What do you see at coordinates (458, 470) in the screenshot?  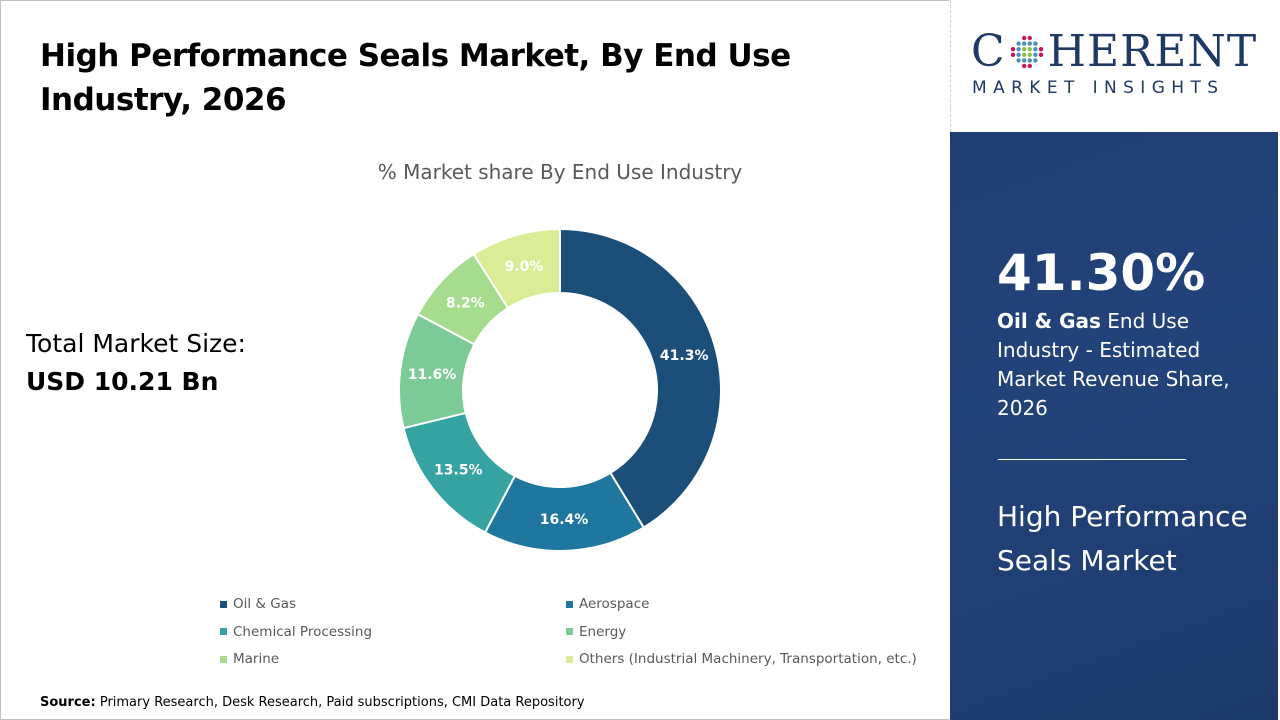 I see `data-label: 13.5%` at bounding box center [458, 470].